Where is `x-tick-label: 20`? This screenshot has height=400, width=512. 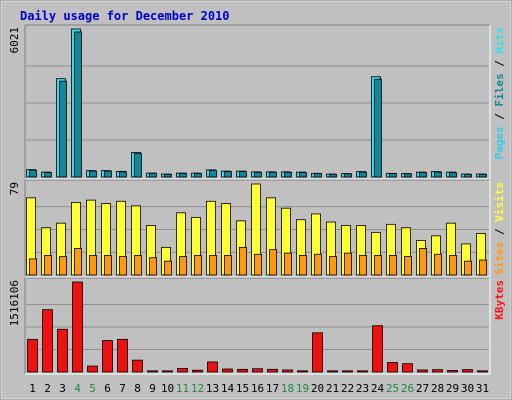 x-tick-label: 20 is located at coordinates (317, 388).